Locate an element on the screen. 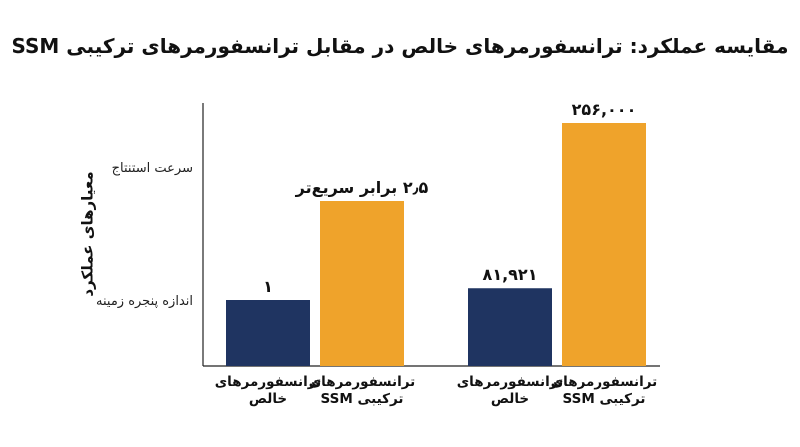 This screenshot has width=800, height=447. data-label: ۲۵۶,۰۰۰ is located at coordinates (604, 109).